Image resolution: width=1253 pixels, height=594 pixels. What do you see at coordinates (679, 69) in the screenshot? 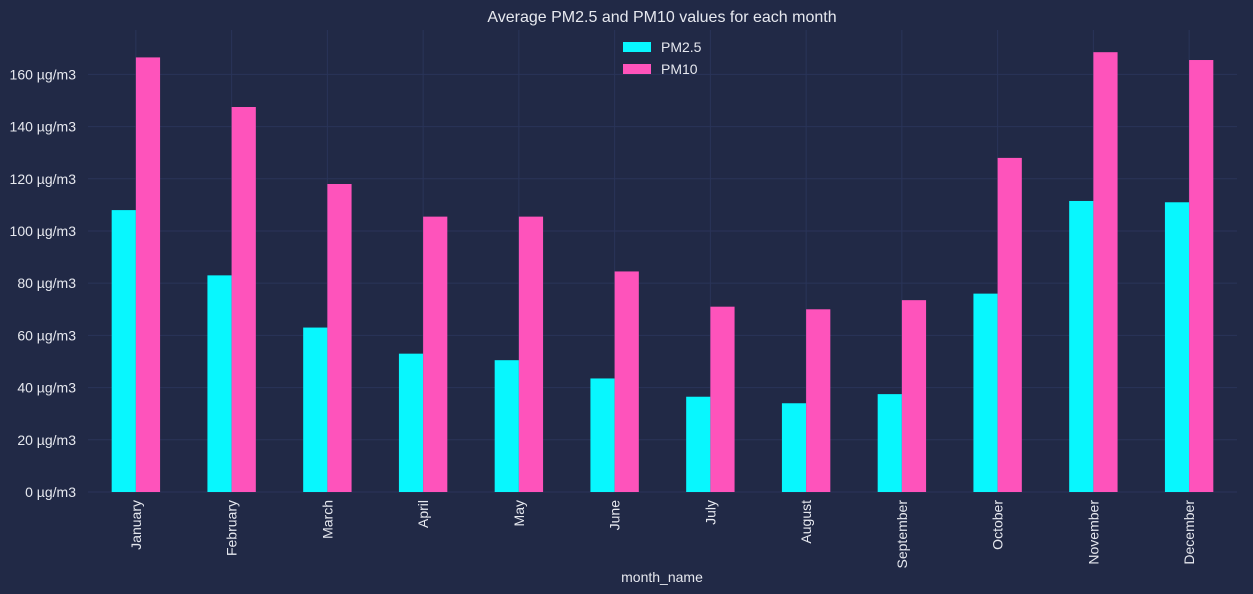
I see `legend-label: PM10` at bounding box center [679, 69].